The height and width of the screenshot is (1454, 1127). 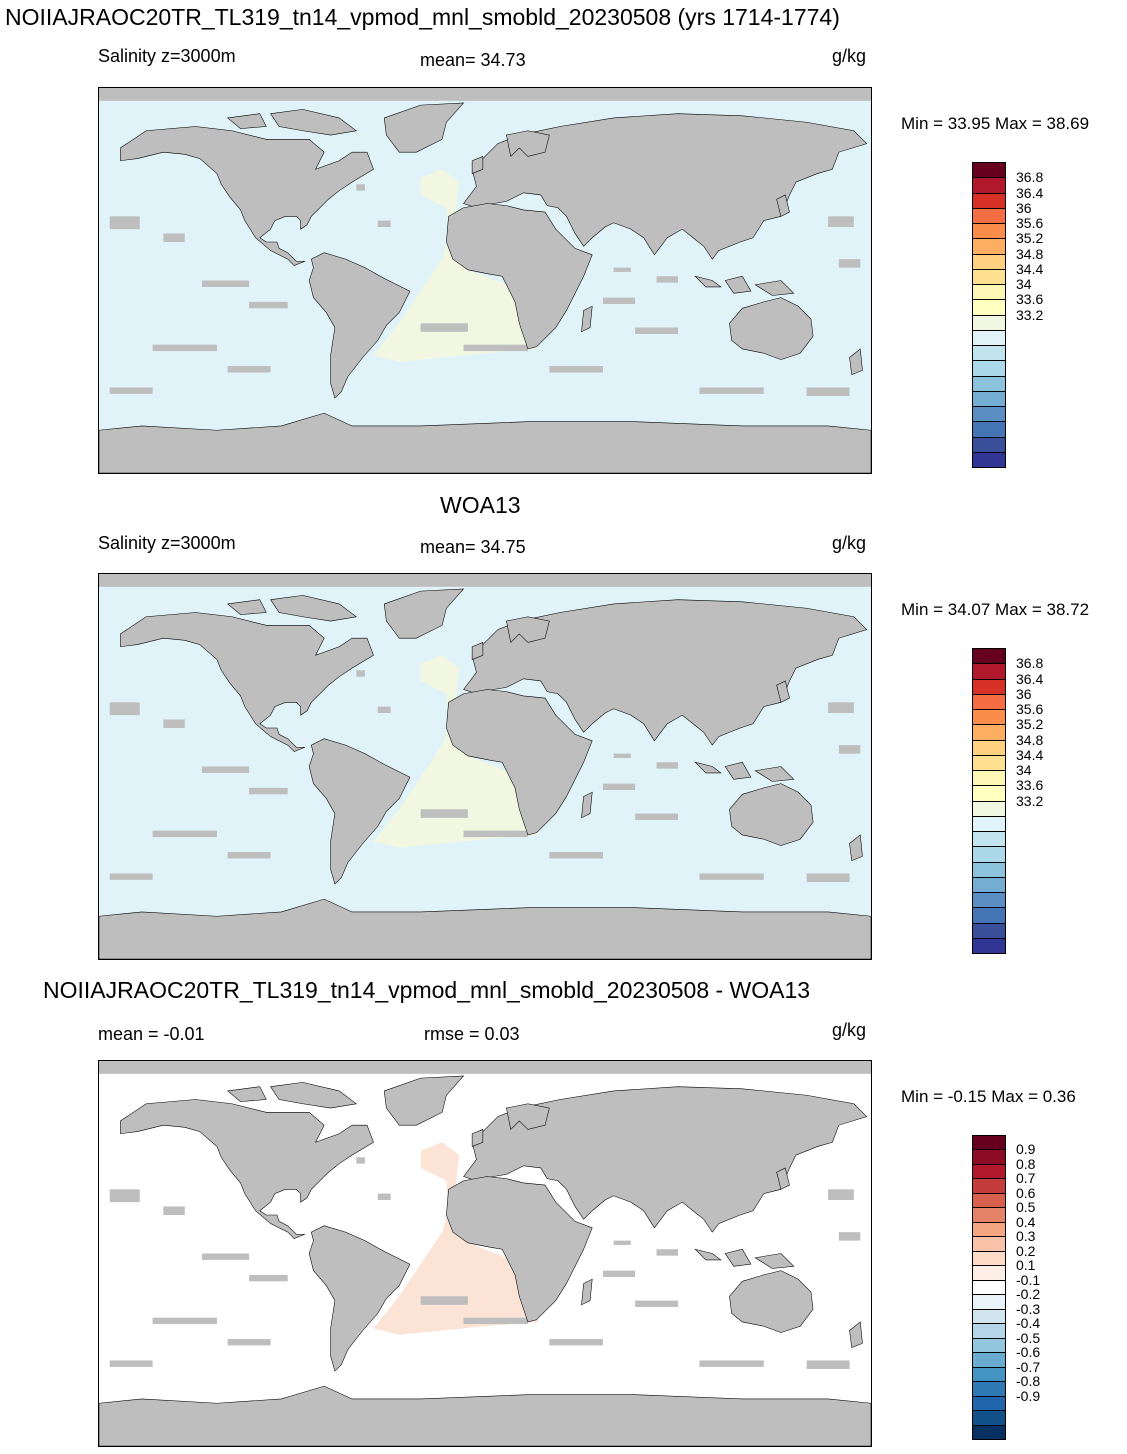 What do you see at coordinates (995, 123) in the screenshot?
I see `panel-1-minmax-label: Min = 33.95 Max = 38.69` at bounding box center [995, 123].